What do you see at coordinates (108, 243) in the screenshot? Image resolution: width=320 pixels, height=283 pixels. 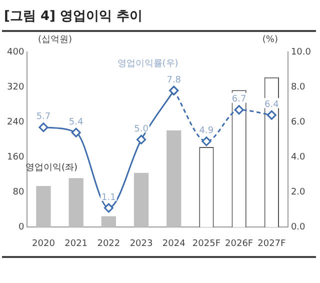 I see `x-tick-label: 2022` at bounding box center [108, 243].